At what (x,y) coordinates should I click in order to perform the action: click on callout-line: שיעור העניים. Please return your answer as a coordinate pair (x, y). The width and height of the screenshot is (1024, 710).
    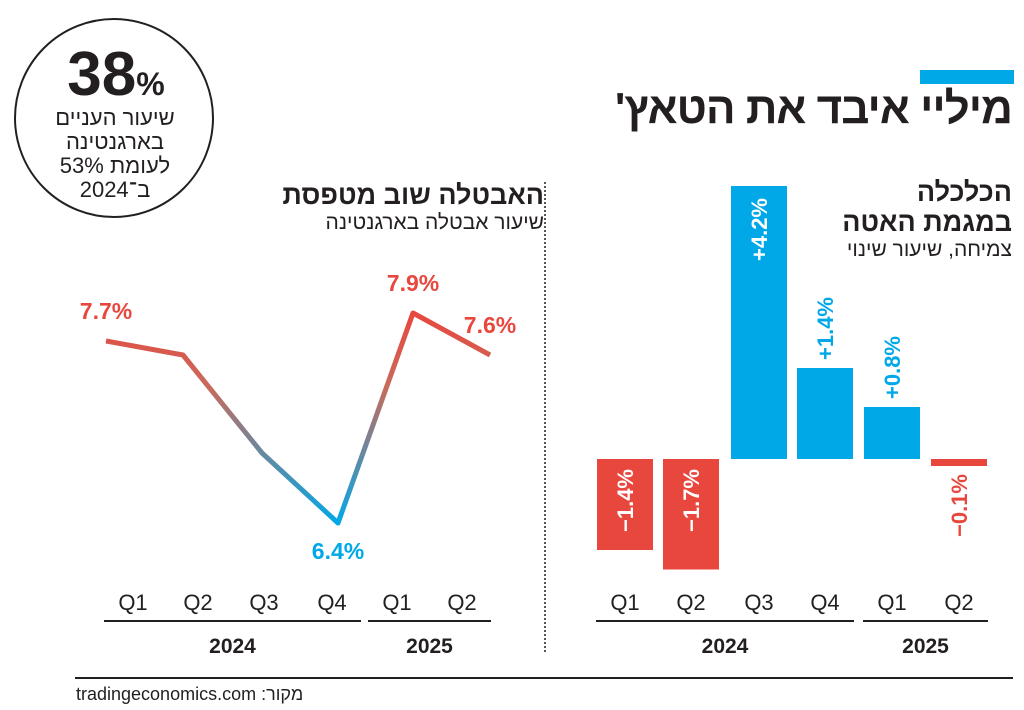
    Looking at the image, I should click on (115, 117).